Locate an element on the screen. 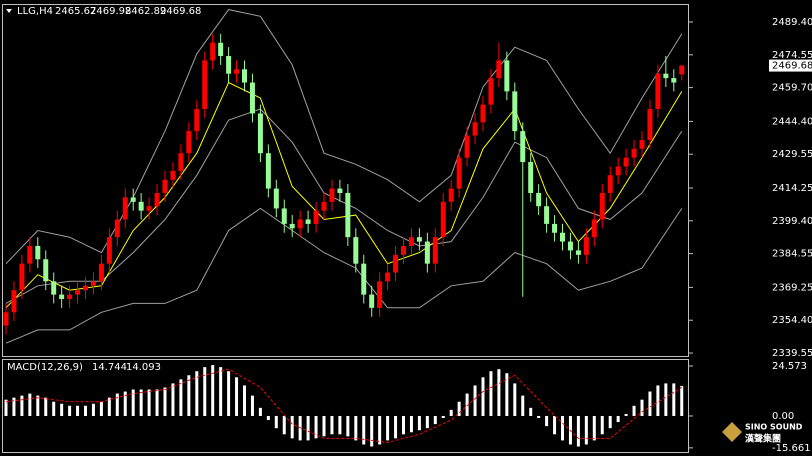 The image size is (812, 456). y-tick-label: 0.00 is located at coordinates (783, 416).